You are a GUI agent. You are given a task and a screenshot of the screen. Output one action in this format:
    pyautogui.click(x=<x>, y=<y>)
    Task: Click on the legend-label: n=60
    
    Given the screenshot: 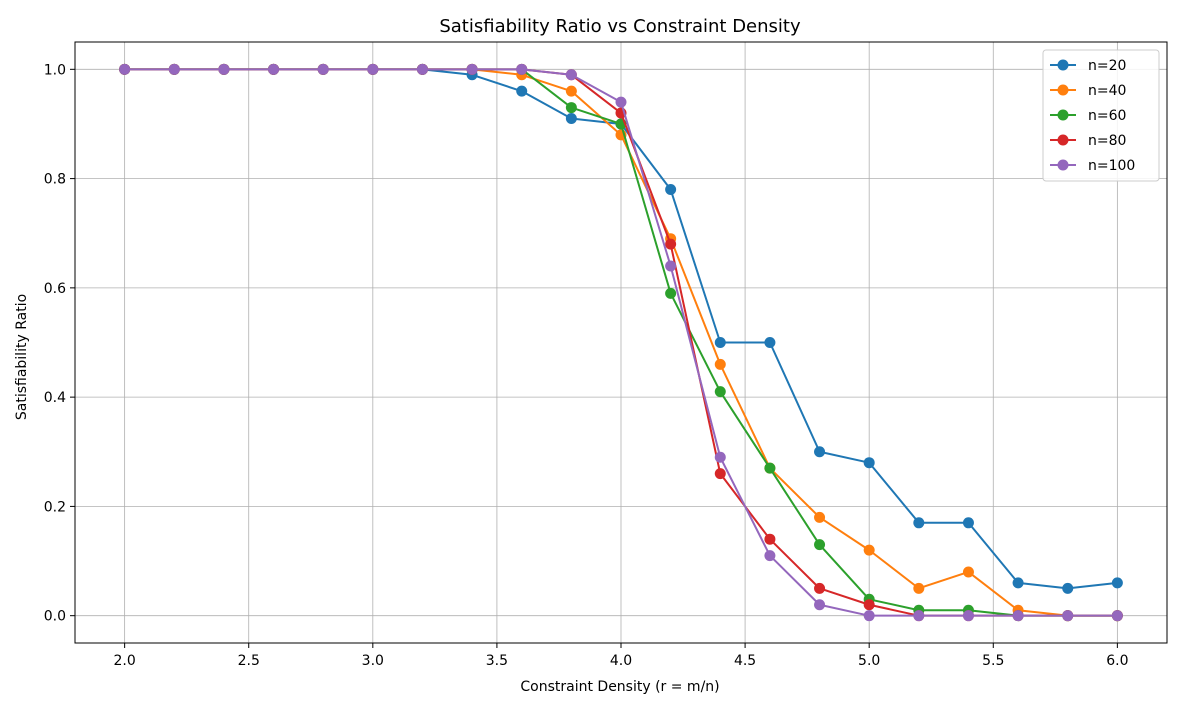 What is the action you would take?
    pyautogui.click(x=1107, y=116)
    